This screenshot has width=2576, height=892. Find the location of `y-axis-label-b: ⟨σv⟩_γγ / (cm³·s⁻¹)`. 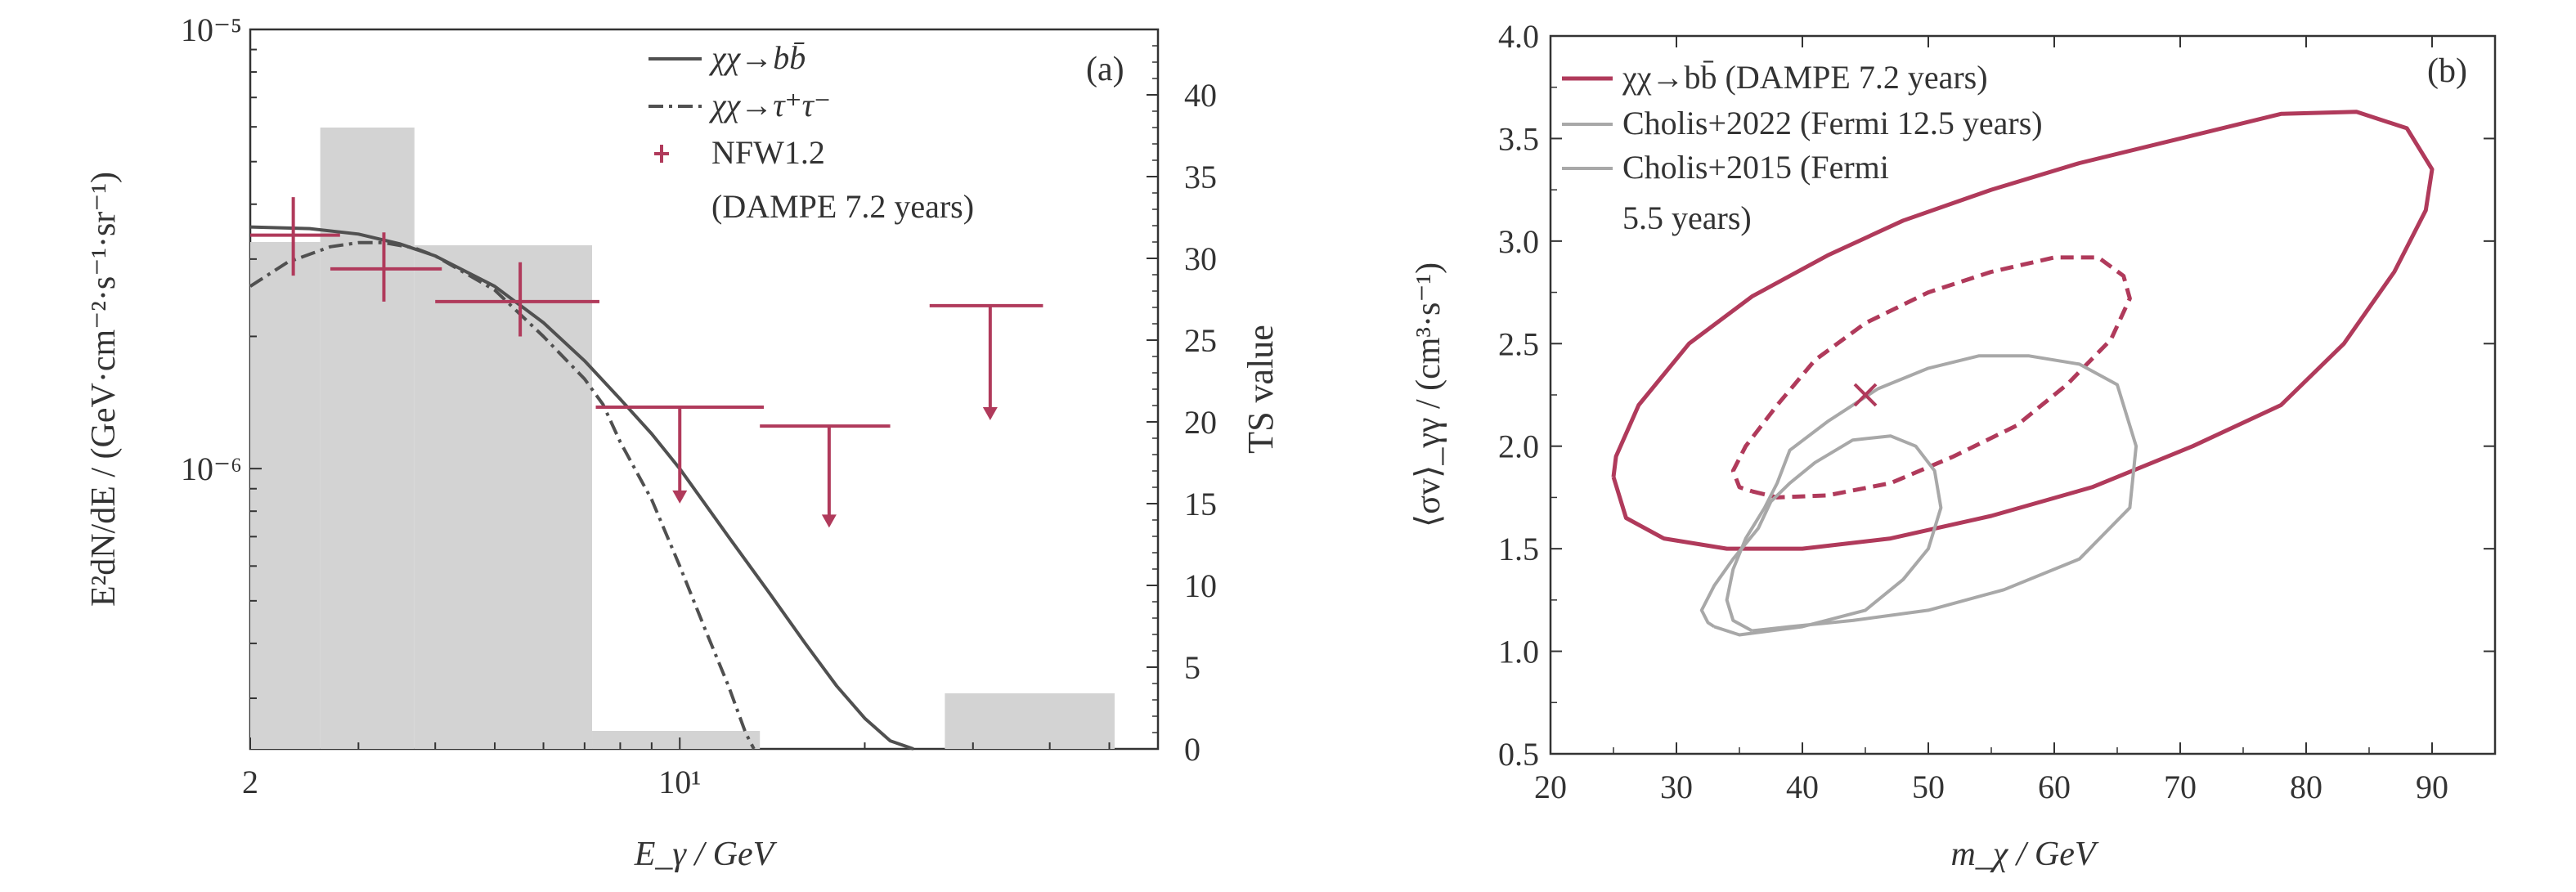

y-axis-label-b: ⟨σv⟩_γγ / (cm³·s⁻¹) is located at coordinates (1428, 394).